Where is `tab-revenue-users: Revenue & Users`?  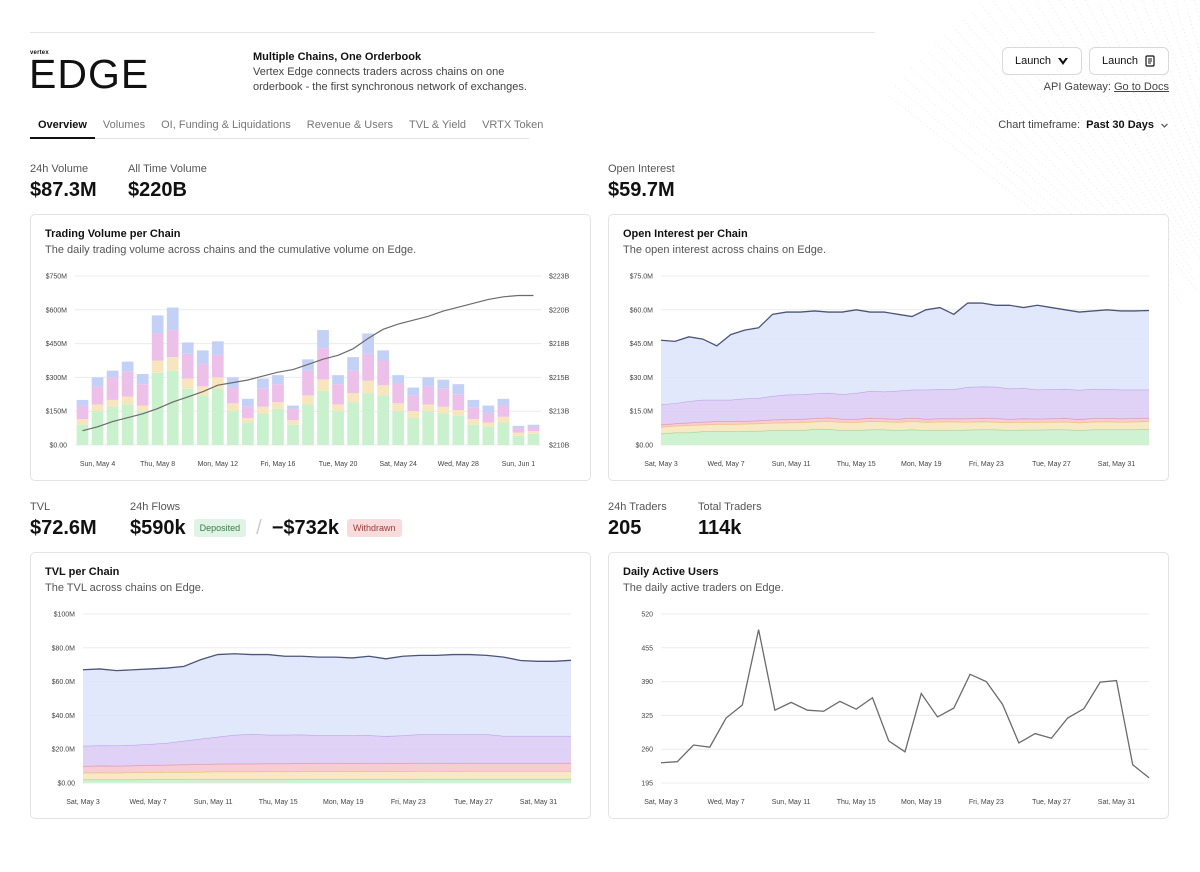 tab-revenue-users: Revenue & Users is located at coordinates (349, 125).